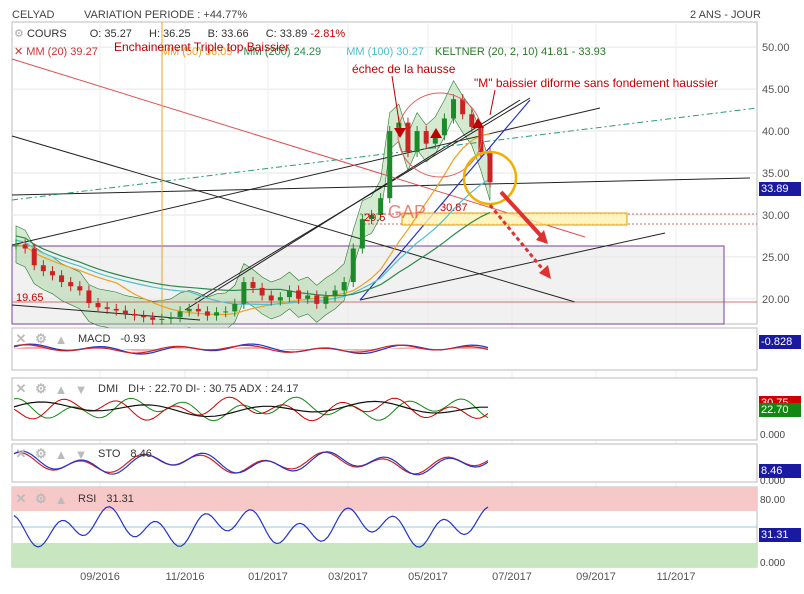 Image resolution: width=804 pixels, height=594 pixels. What do you see at coordinates (384, 409) in the screenshot?
I see `dmi-panel` at bounding box center [384, 409].